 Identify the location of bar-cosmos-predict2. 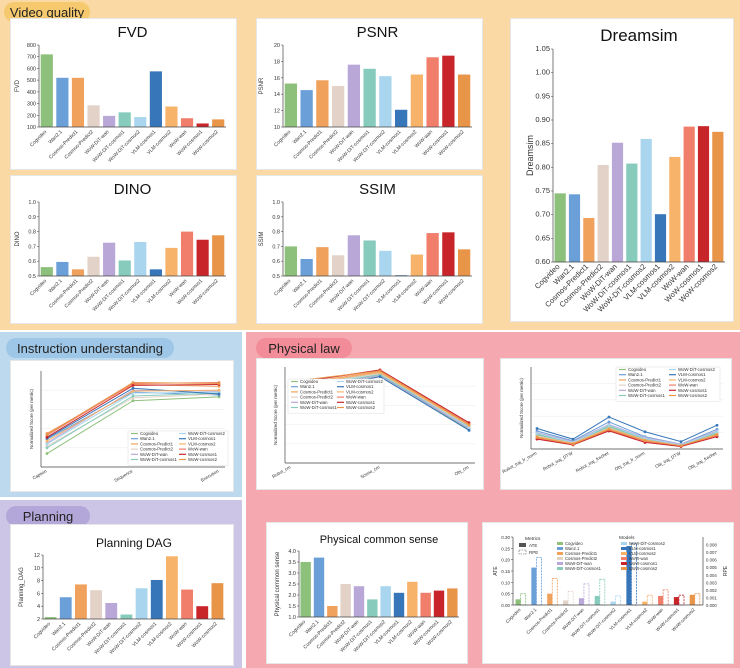
(338, 265).